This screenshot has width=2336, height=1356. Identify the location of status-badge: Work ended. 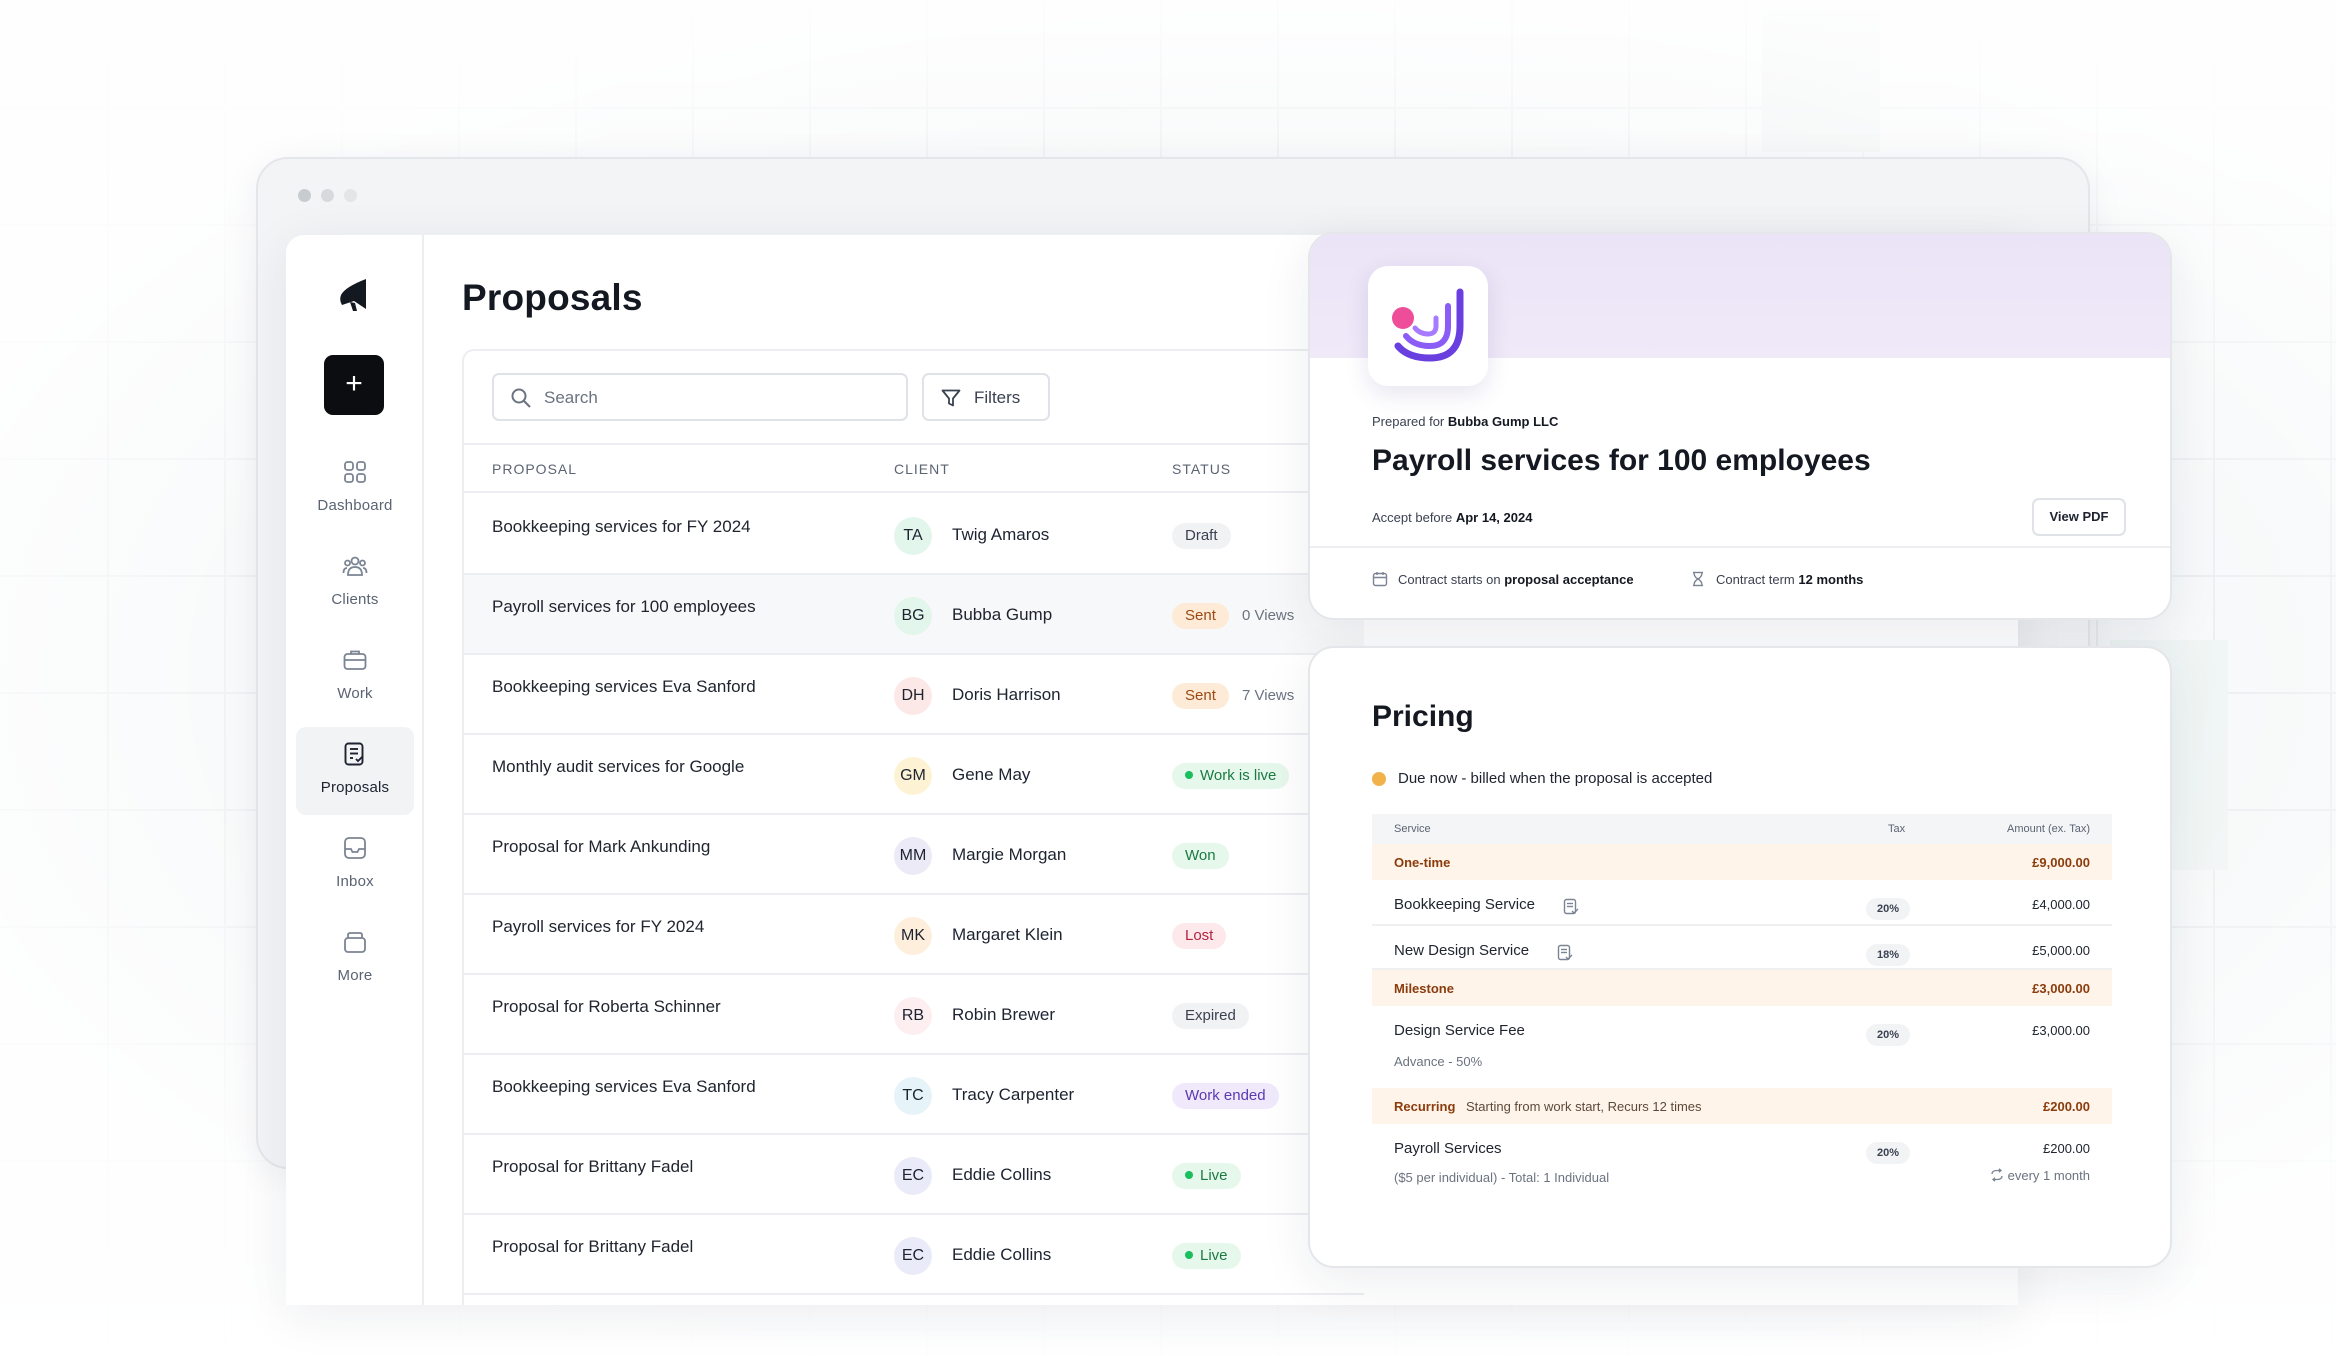
(1225, 1096).